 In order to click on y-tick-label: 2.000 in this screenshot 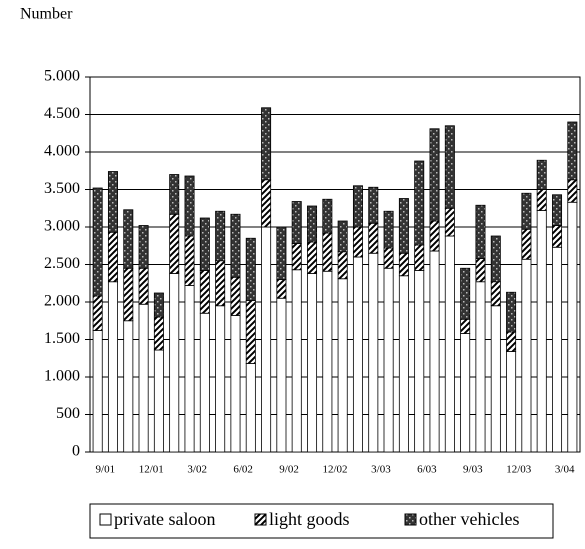, I will do `click(62, 301)`.